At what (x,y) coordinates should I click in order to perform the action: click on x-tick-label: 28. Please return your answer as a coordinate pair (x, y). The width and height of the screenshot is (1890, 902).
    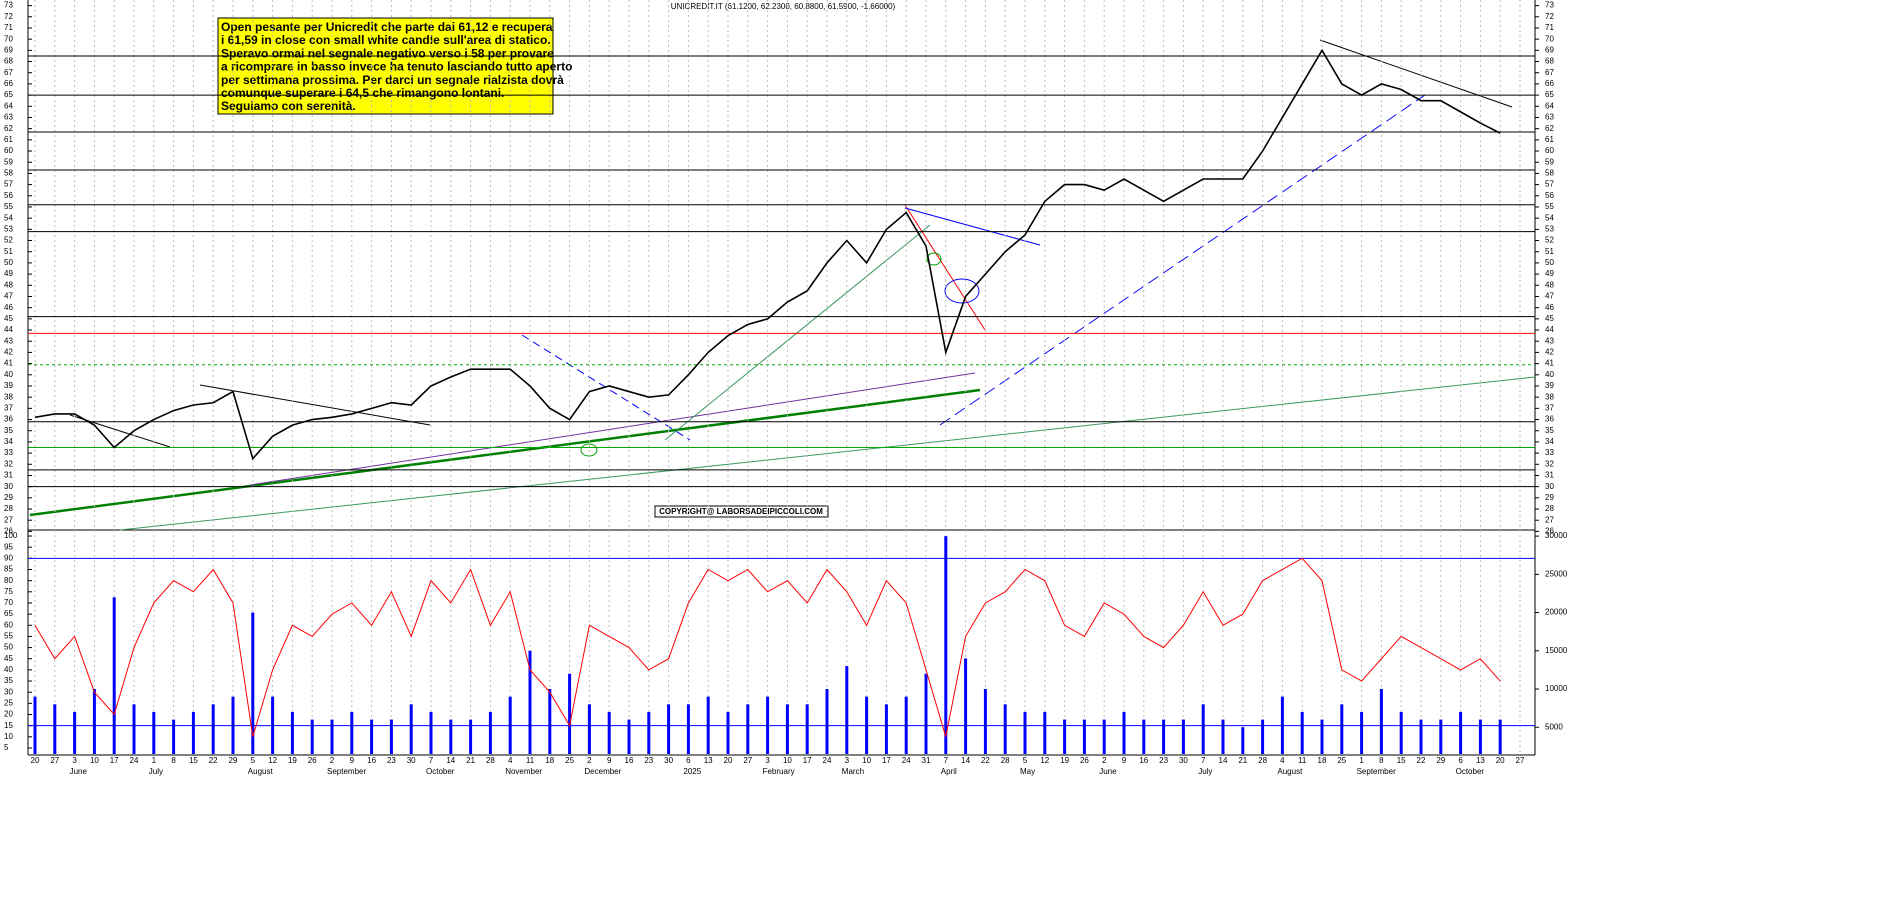
    Looking at the image, I should click on (1005, 760).